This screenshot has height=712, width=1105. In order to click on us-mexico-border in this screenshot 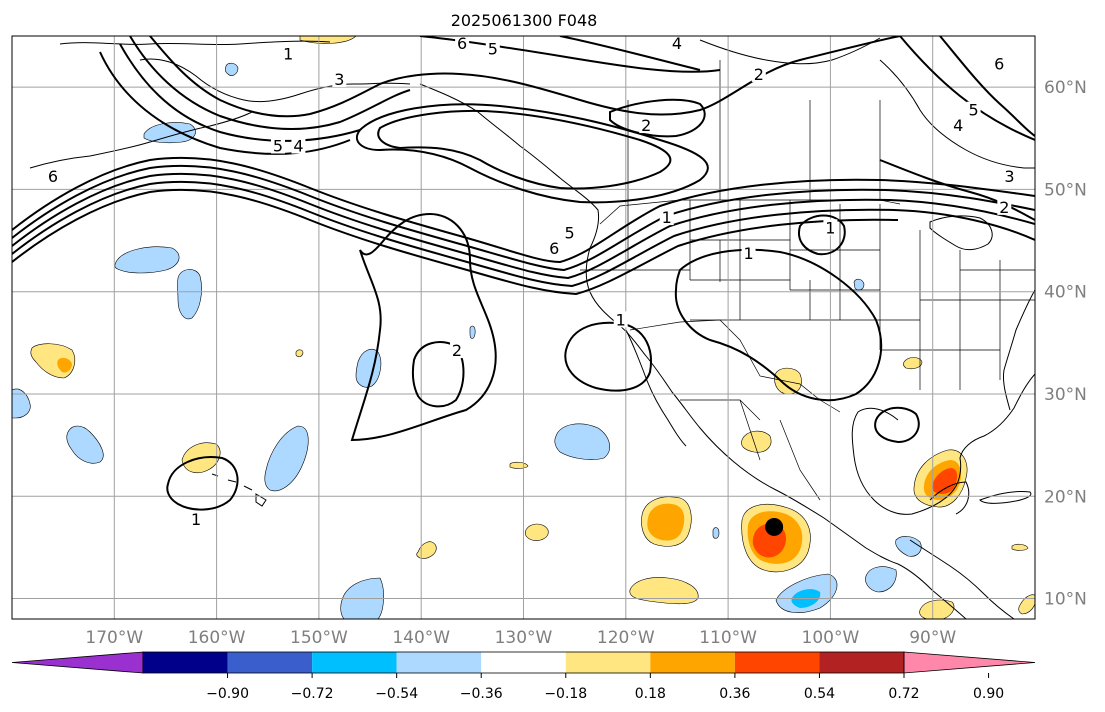, I will do `click(735, 366)`.